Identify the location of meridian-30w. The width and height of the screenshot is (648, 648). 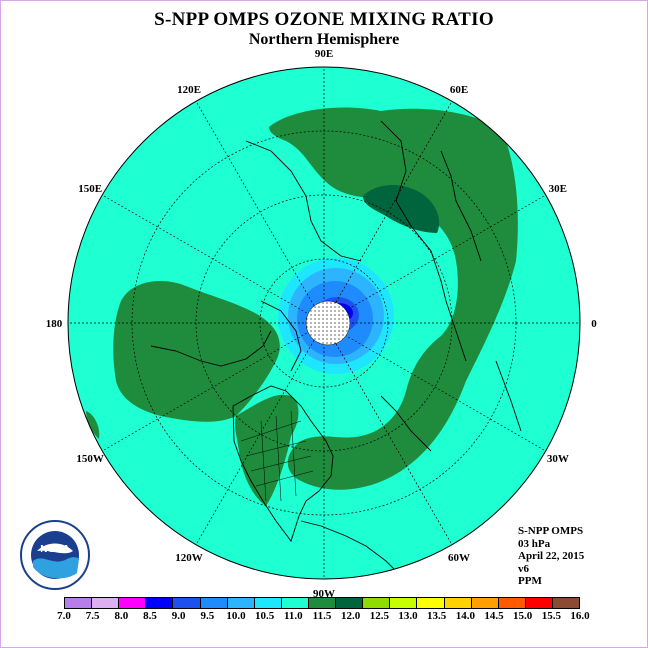
(434, 387).